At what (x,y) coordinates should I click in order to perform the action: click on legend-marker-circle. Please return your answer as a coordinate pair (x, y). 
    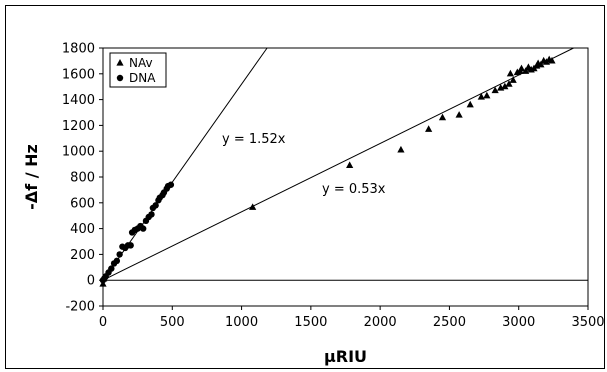
    Looking at the image, I should click on (120, 78).